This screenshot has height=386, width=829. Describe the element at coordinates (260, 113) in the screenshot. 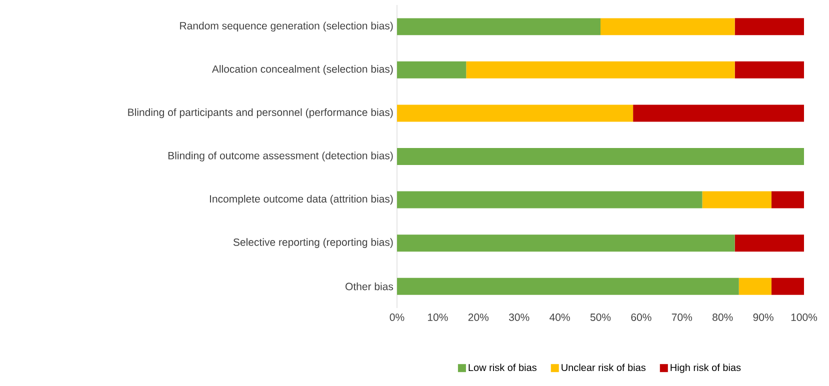

I see `y-tick-label: Blinding of participants and personnel (performance bias)` at that location.